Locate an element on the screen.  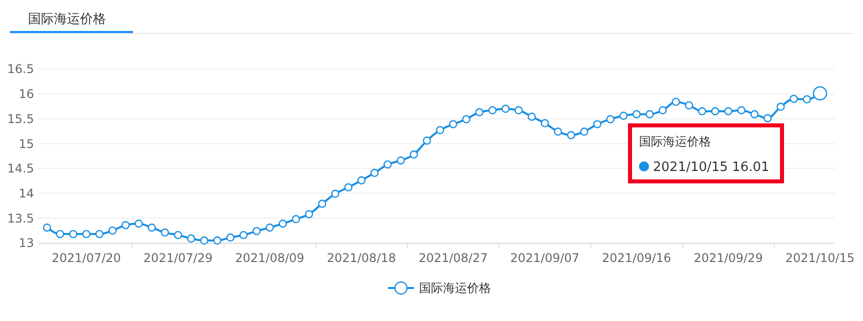
x-tick-label: 2021/08/09 is located at coordinates (269, 258).